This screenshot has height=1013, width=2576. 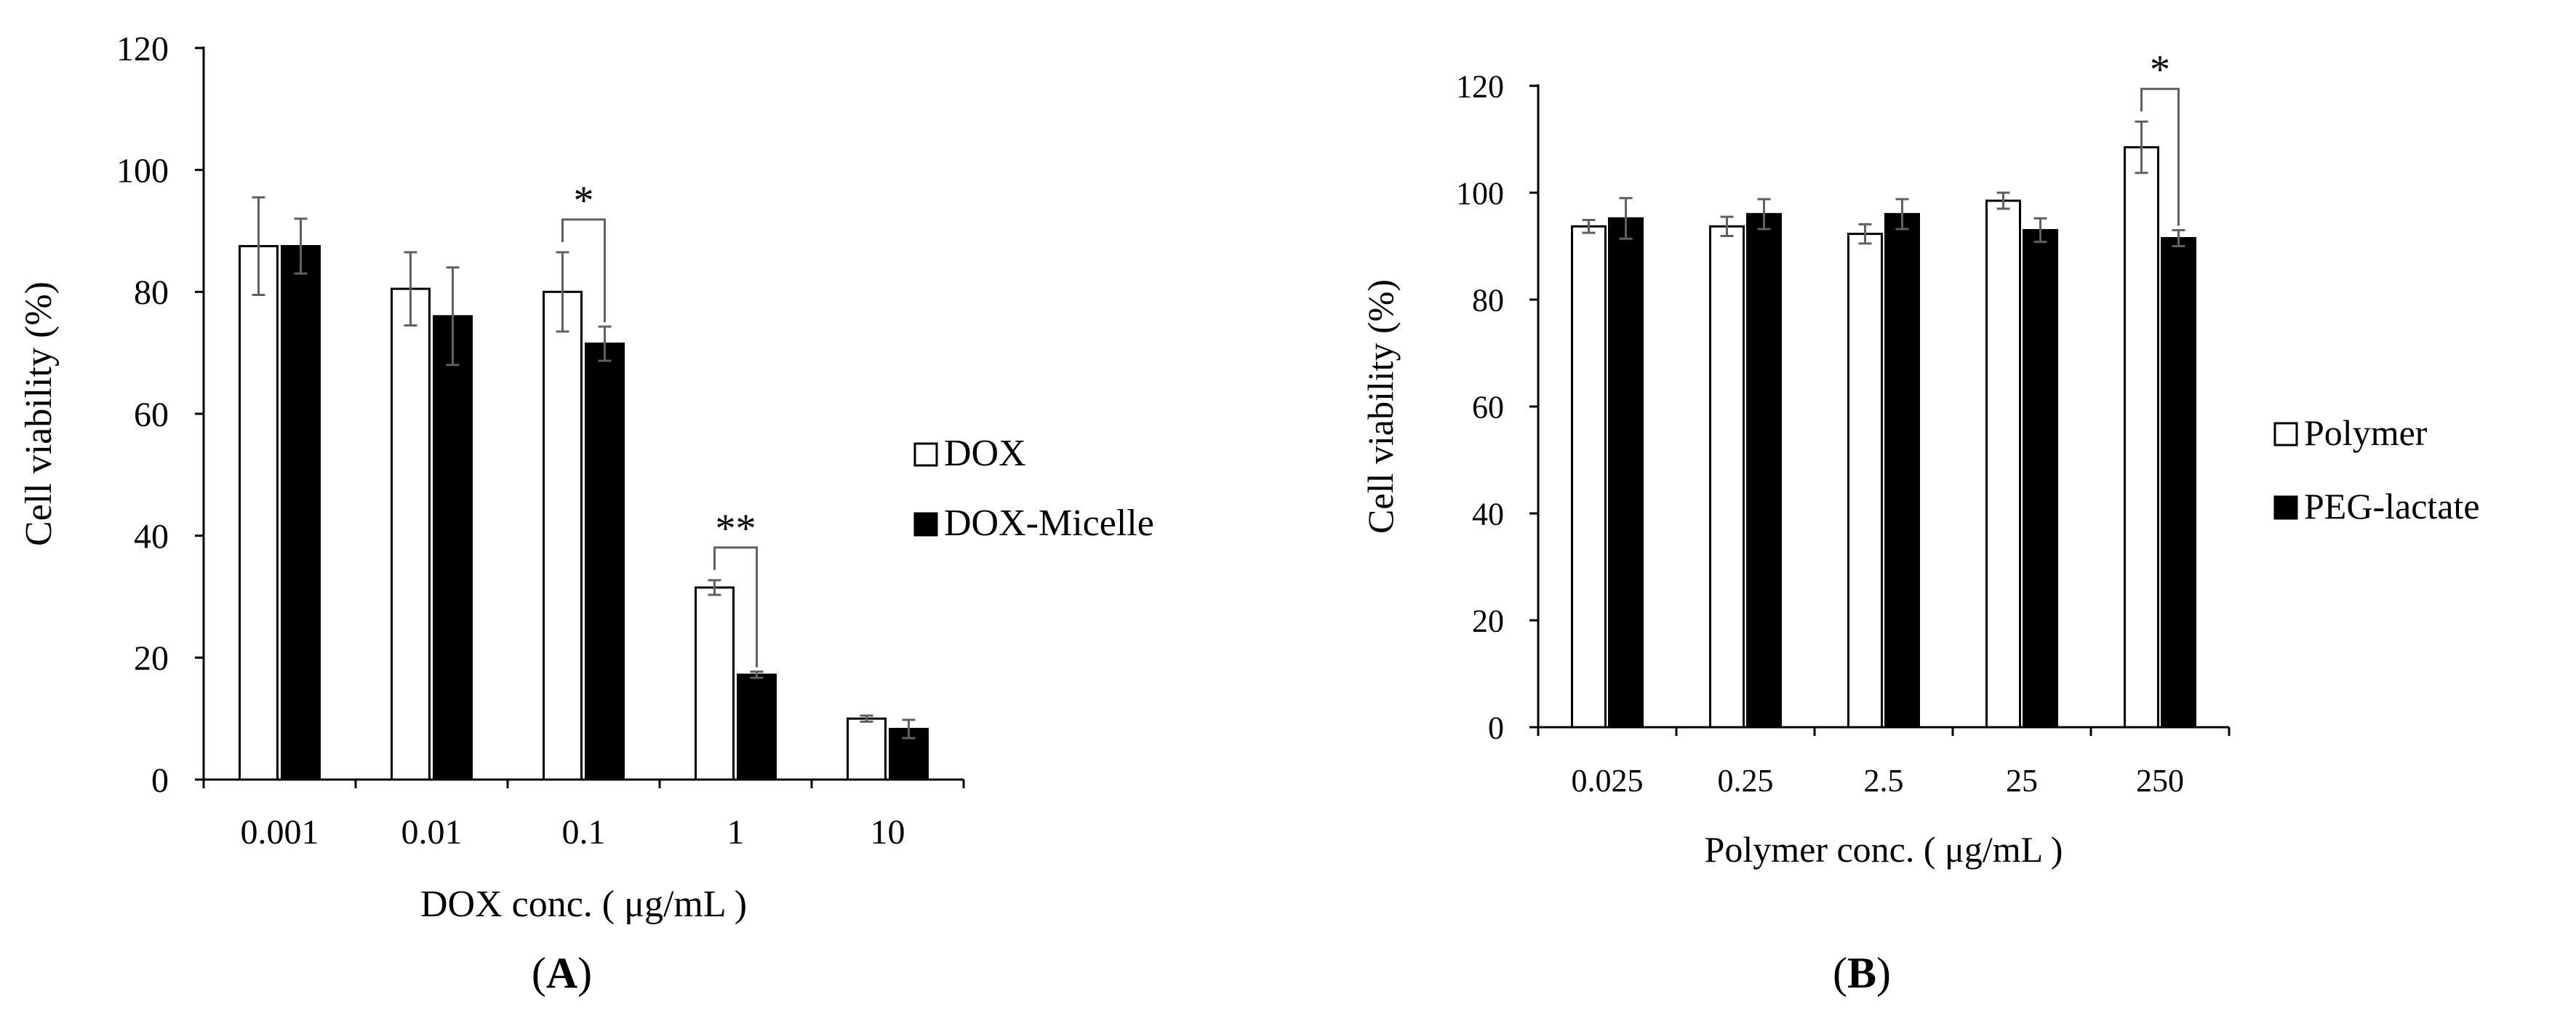 What do you see at coordinates (1608, 780) in the screenshot?
I see `category-label: 0.025` at bounding box center [1608, 780].